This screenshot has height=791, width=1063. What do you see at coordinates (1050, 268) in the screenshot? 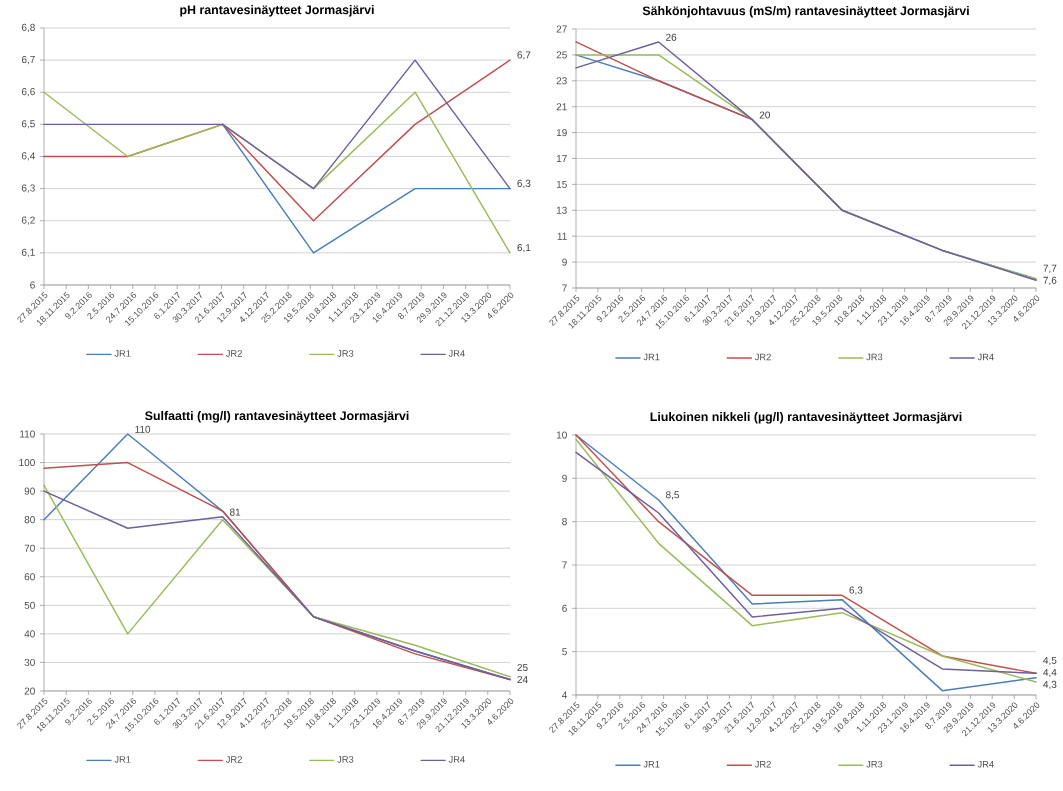
I see `data-label: 7,7` at bounding box center [1050, 268].